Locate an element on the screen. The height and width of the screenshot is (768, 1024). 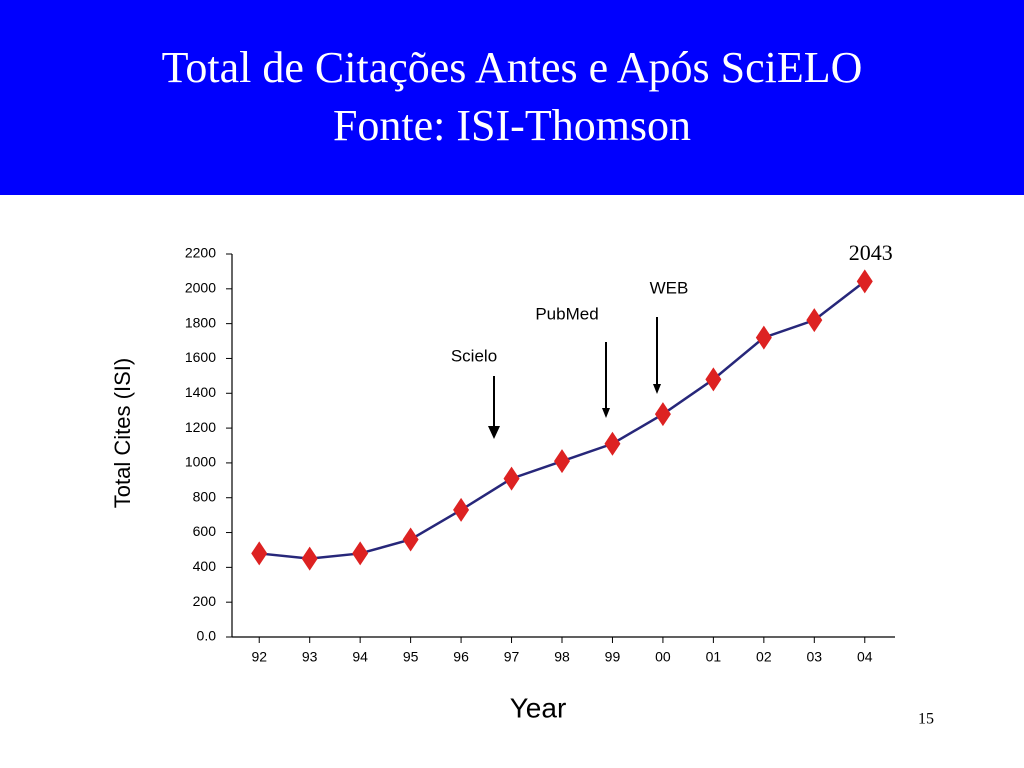
x-tick-label: 96 is located at coordinates (461, 657).